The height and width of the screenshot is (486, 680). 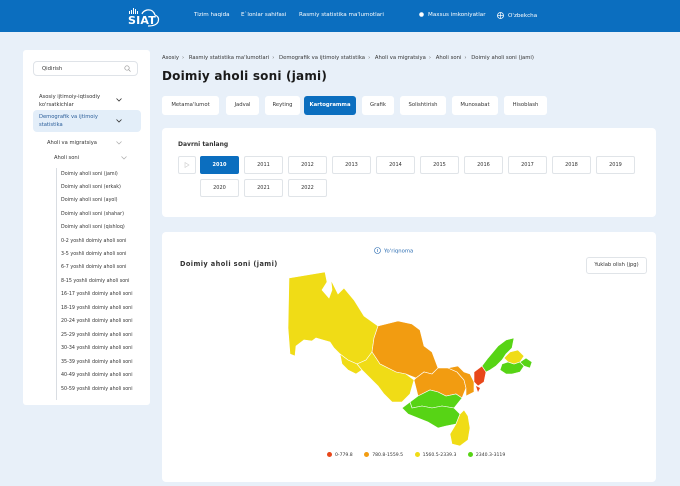 What do you see at coordinates (263, 188) in the screenshot?
I see `year-button-2021: 2021` at bounding box center [263, 188].